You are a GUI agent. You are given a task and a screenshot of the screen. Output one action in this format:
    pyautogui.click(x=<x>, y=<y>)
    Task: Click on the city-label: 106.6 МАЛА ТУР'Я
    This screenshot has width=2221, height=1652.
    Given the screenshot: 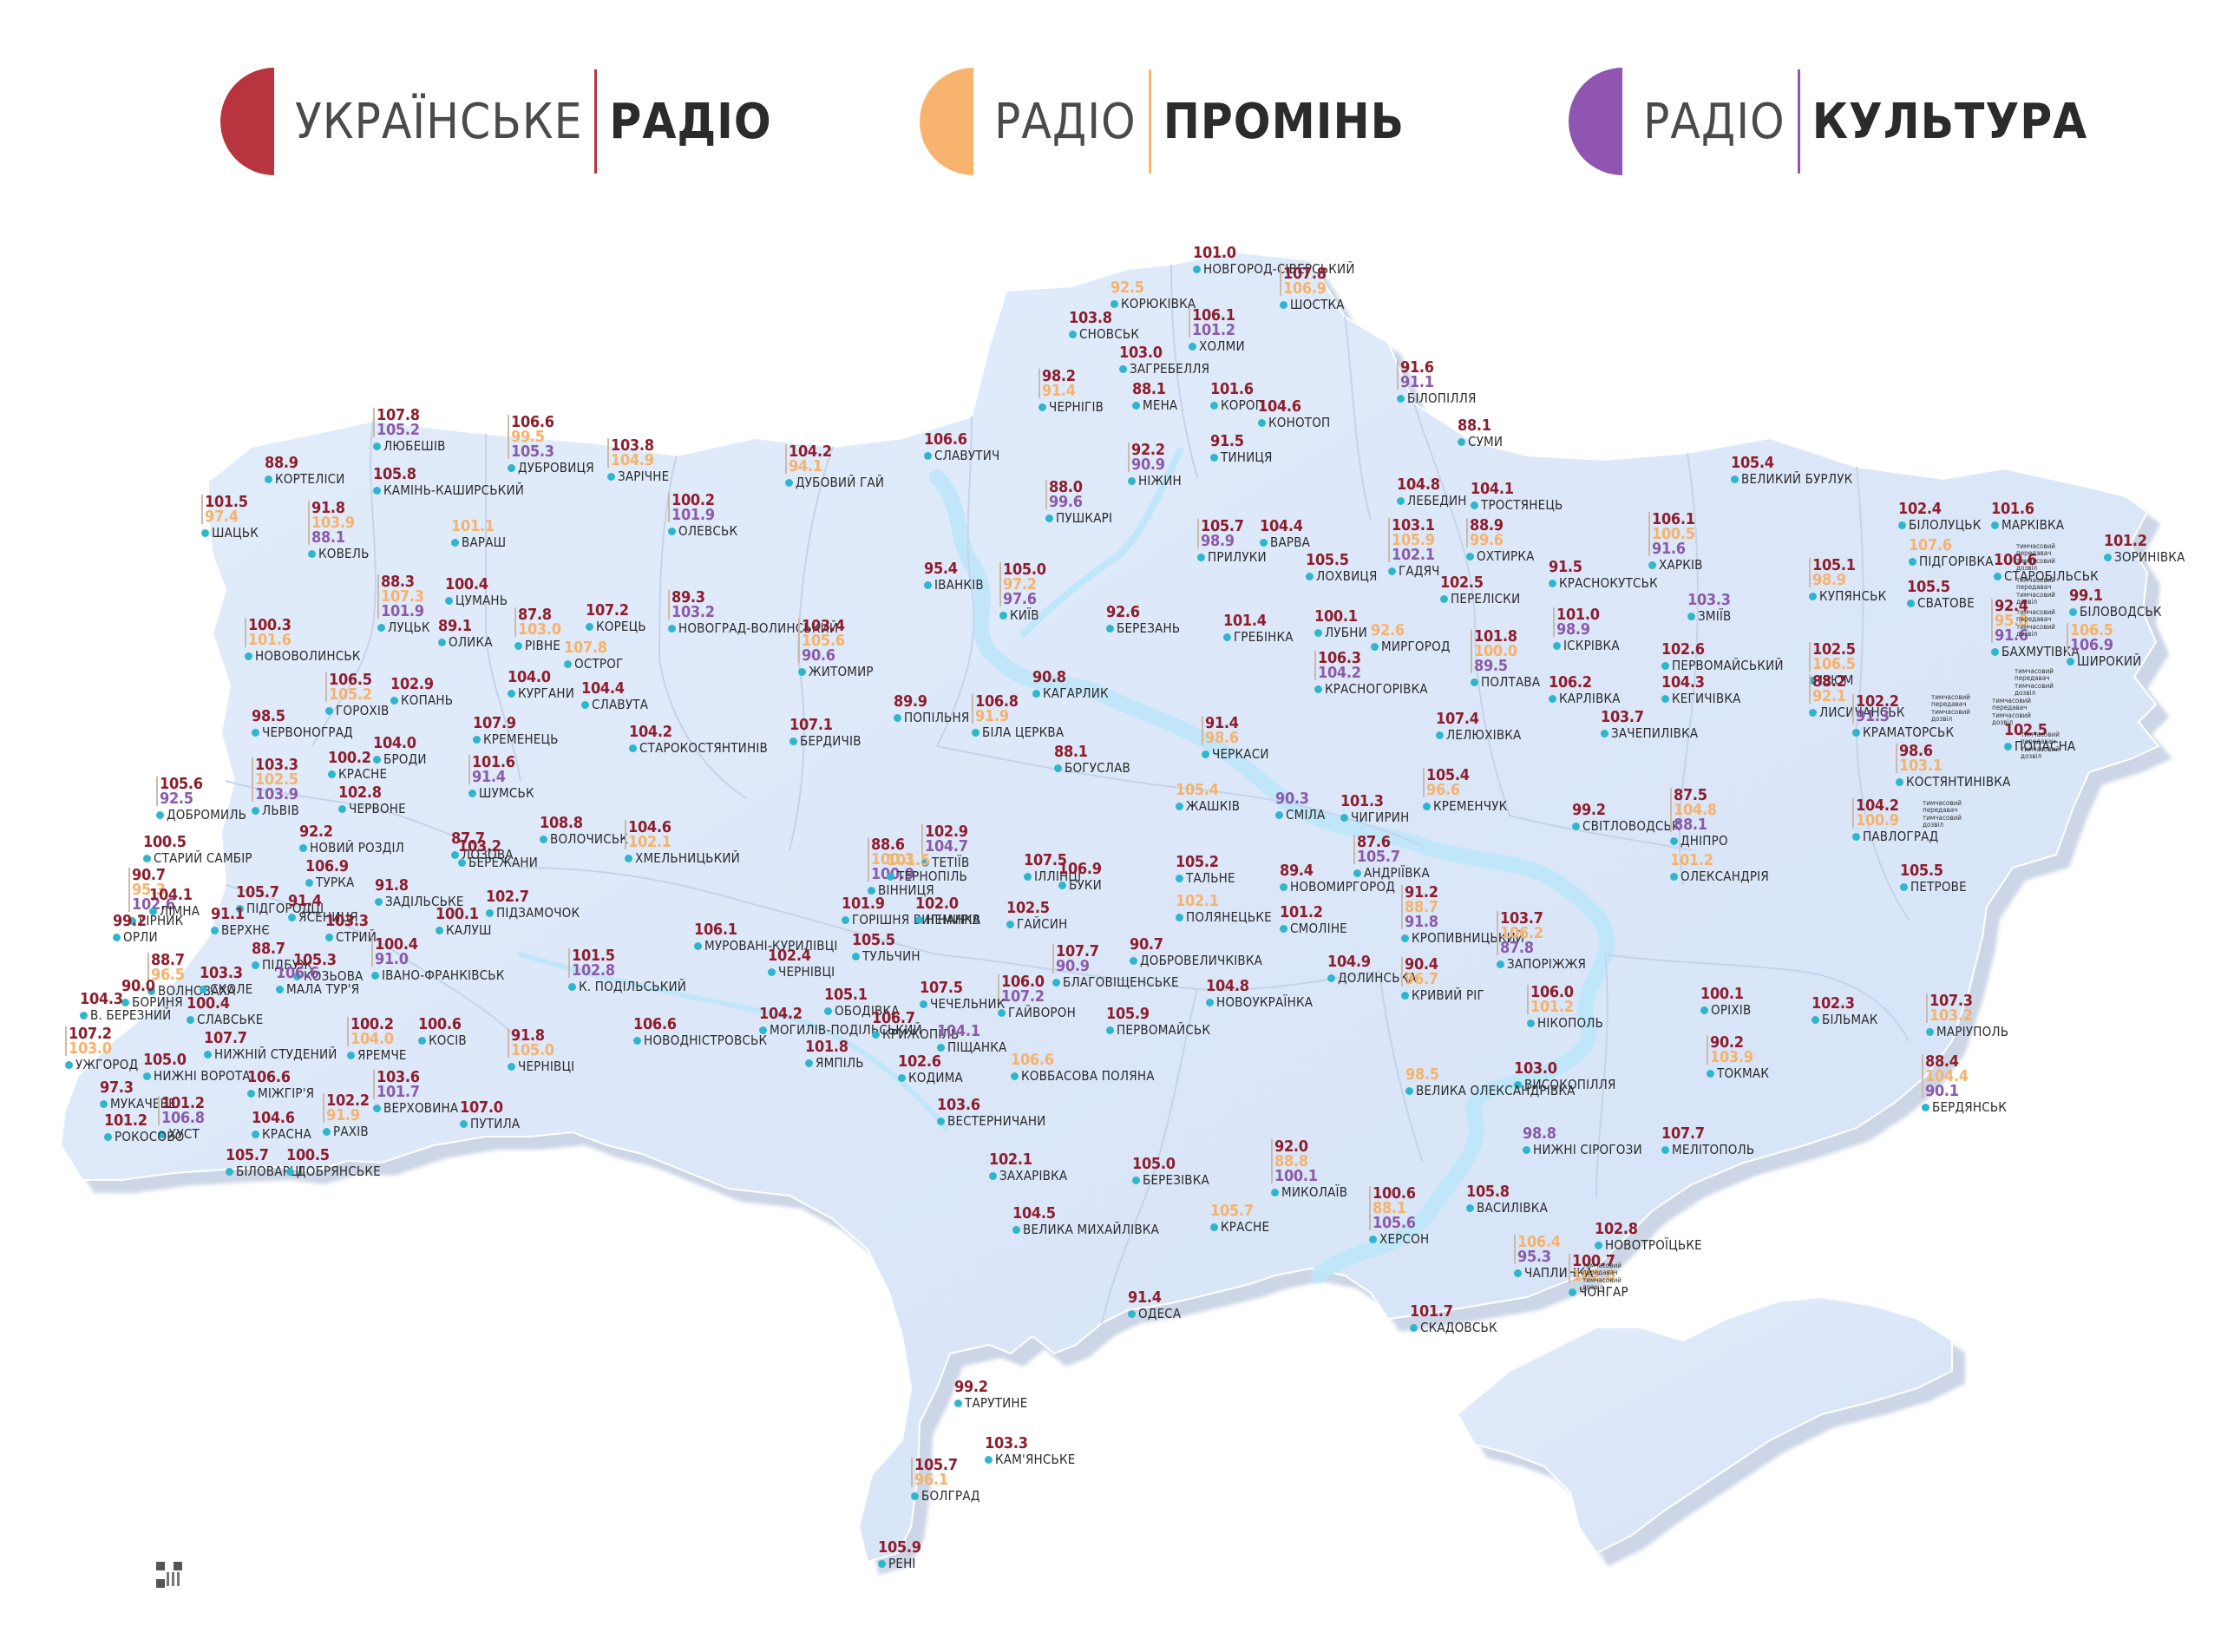 What is the action you would take?
    pyautogui.click(x=317, y=981)
    